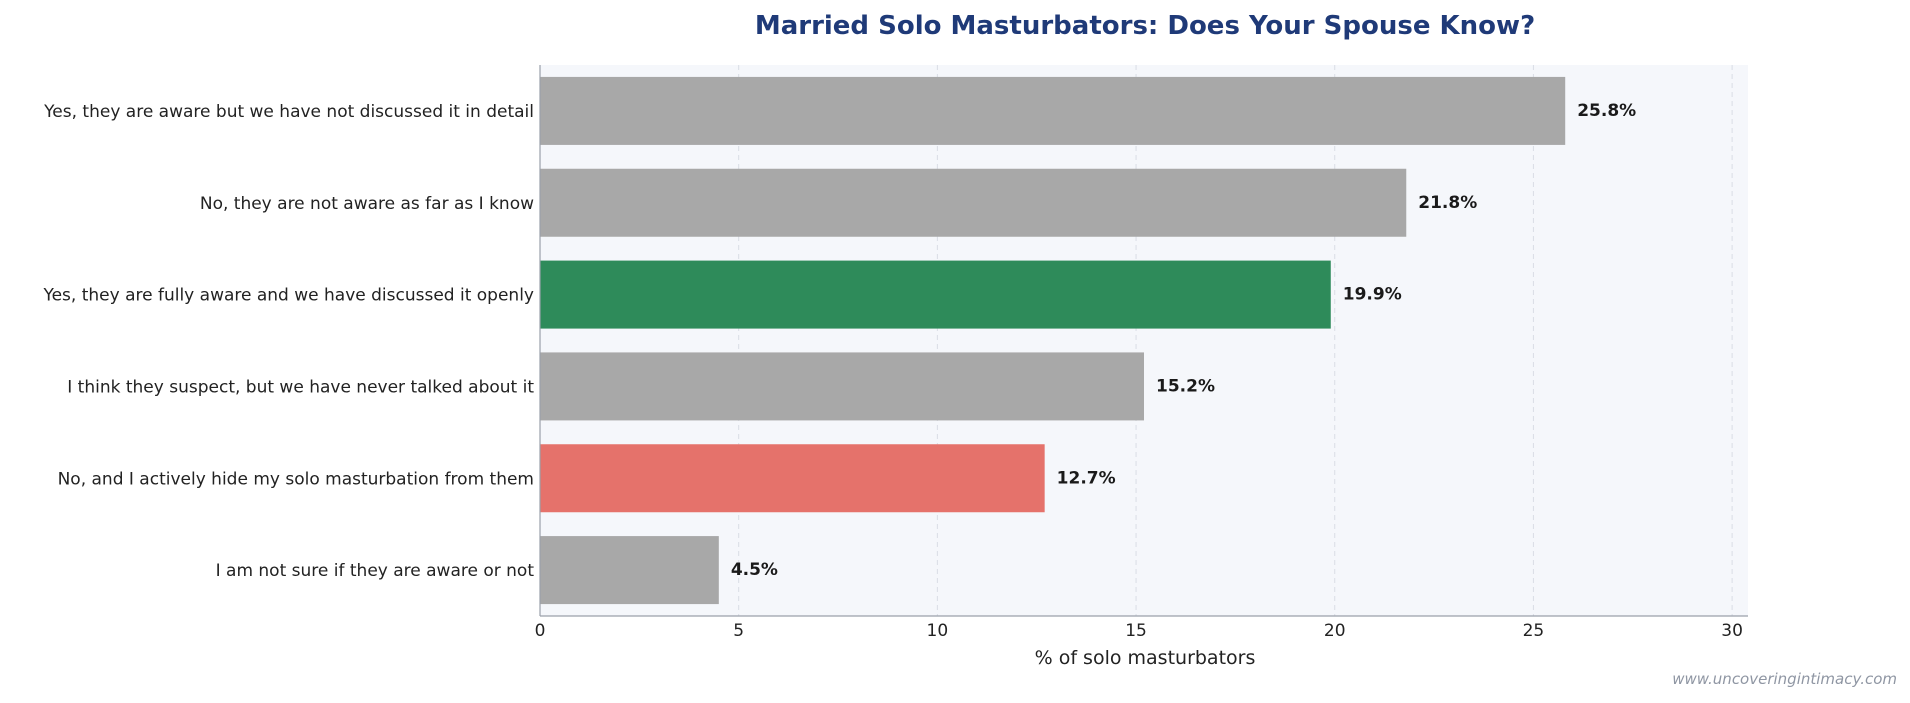  What do you see at coordinates (1185, 386) in the screenshot?
I see `value-label: 15.2%` at bounding box center [1185, 386].